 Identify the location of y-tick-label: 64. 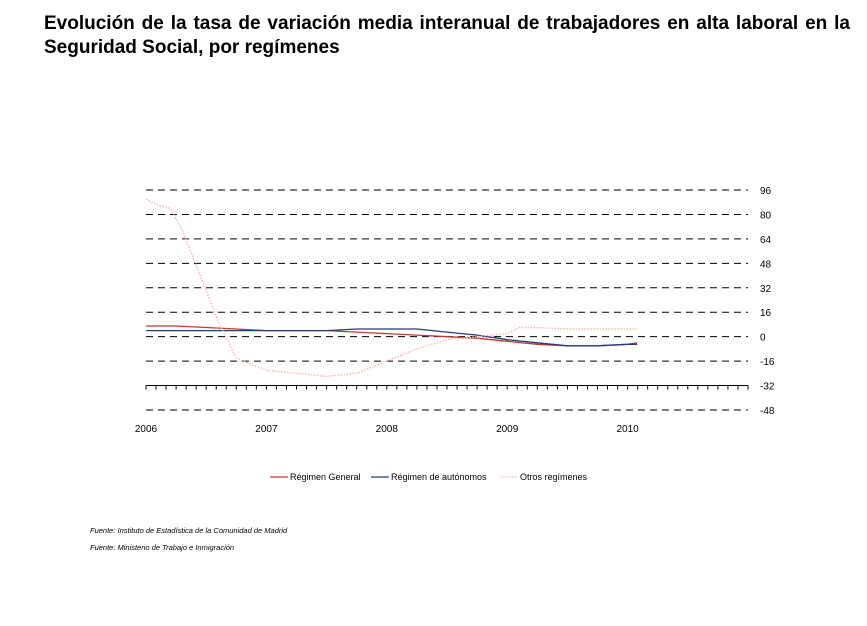
(766, 240).